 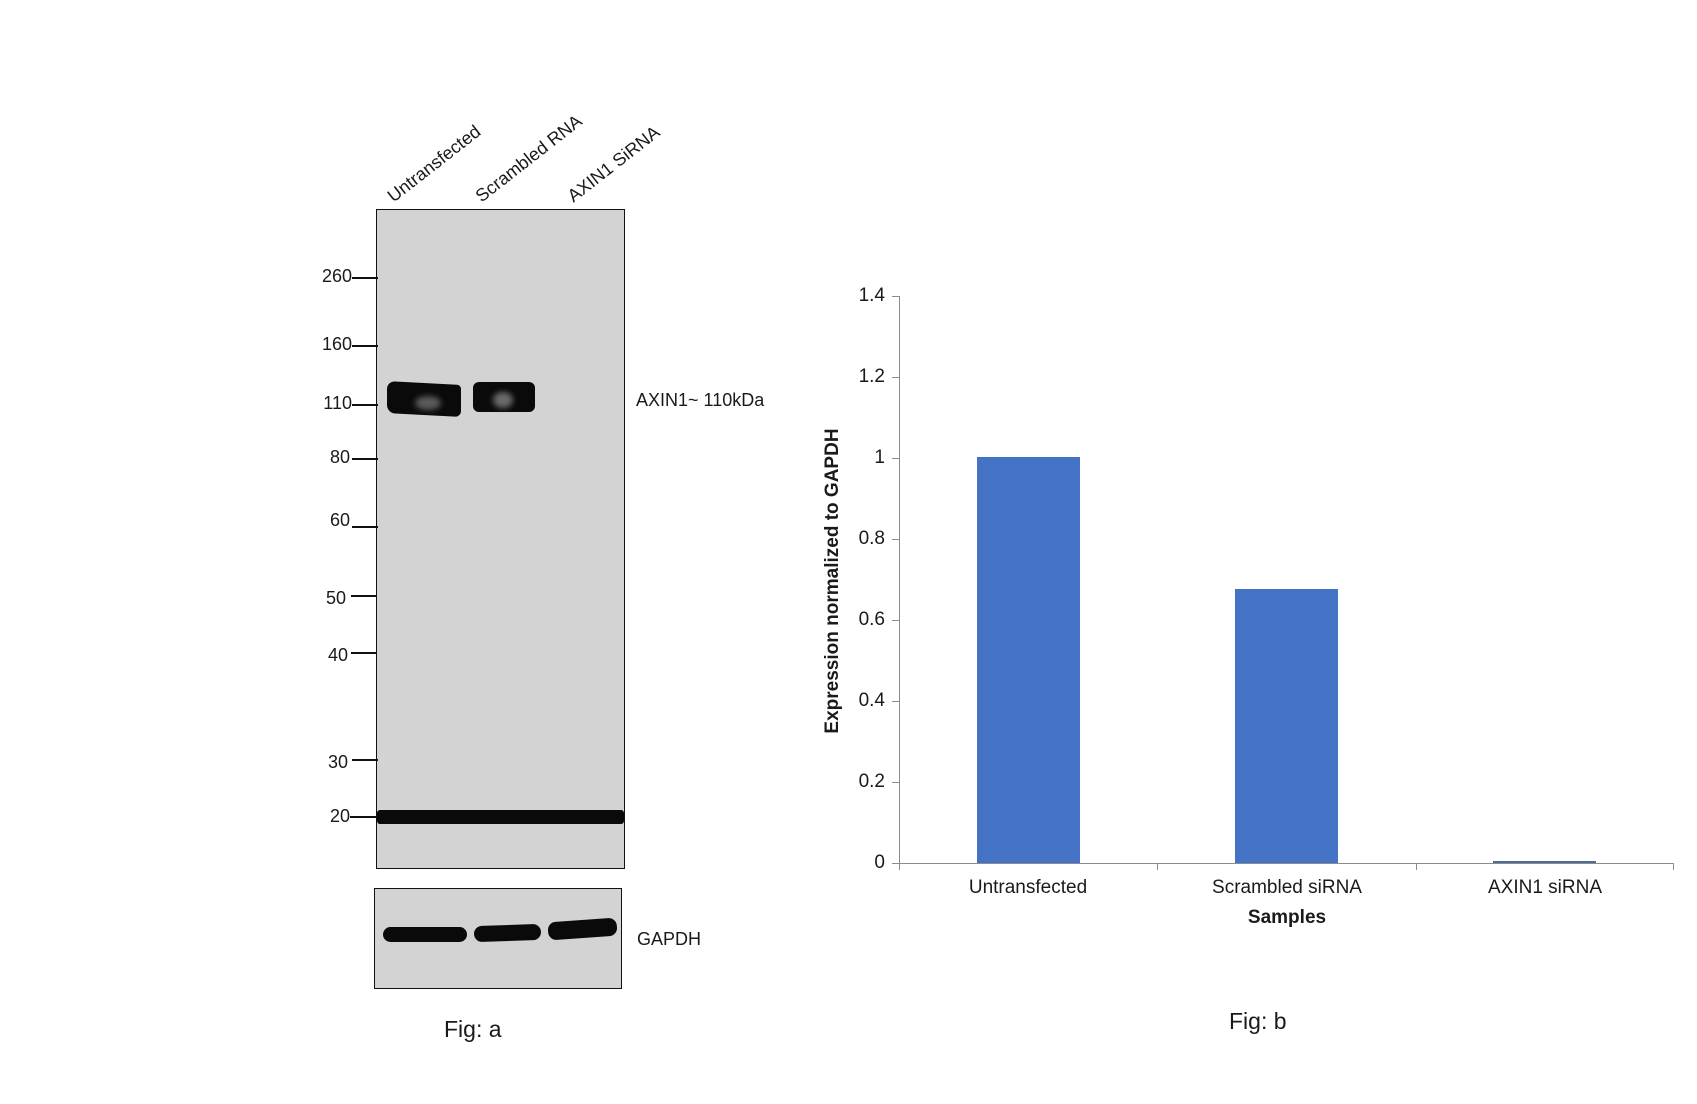 I want to click on mw-marker-label: 110, so click(x=337, y=403).